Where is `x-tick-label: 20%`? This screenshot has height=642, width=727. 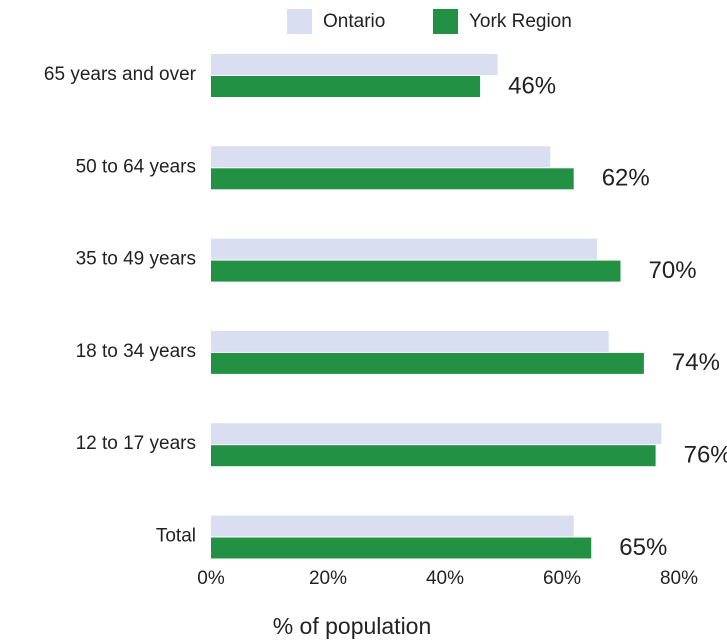 x-tick-label: 20% is located at coordinates (328, 578).